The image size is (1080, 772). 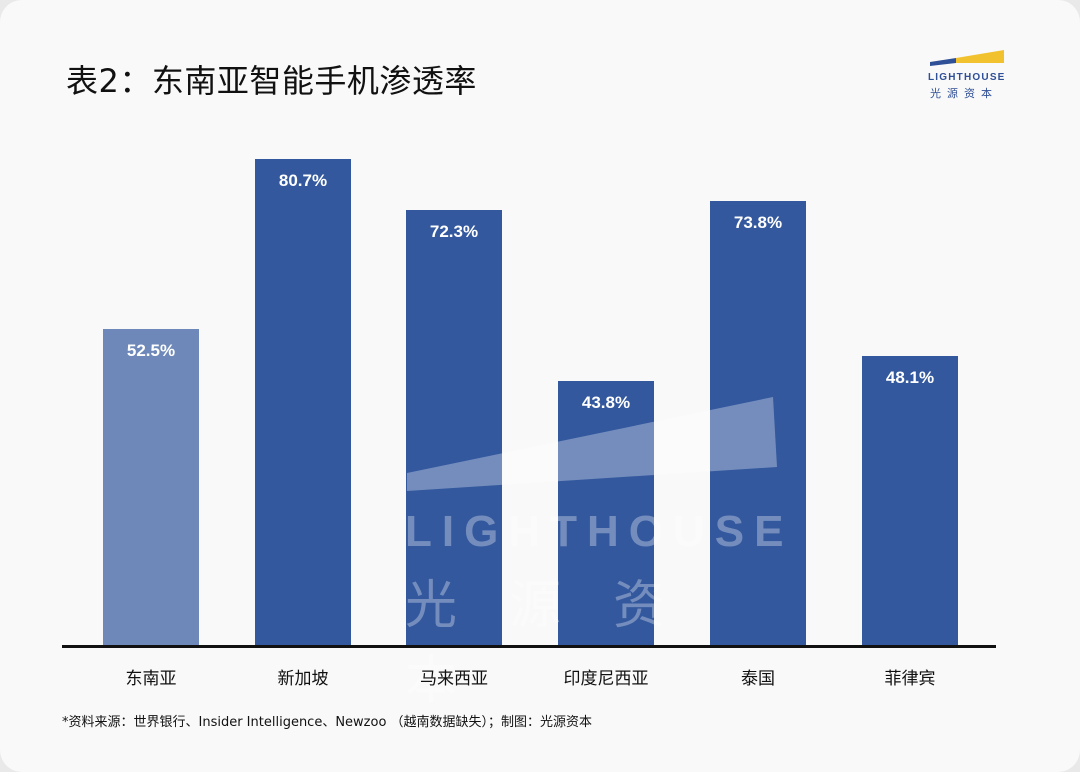 What do you see at coordinates (964, 93) in the screenshot?
I see `logo-text-cn: 光源资本` at bounding box center [964, 93].